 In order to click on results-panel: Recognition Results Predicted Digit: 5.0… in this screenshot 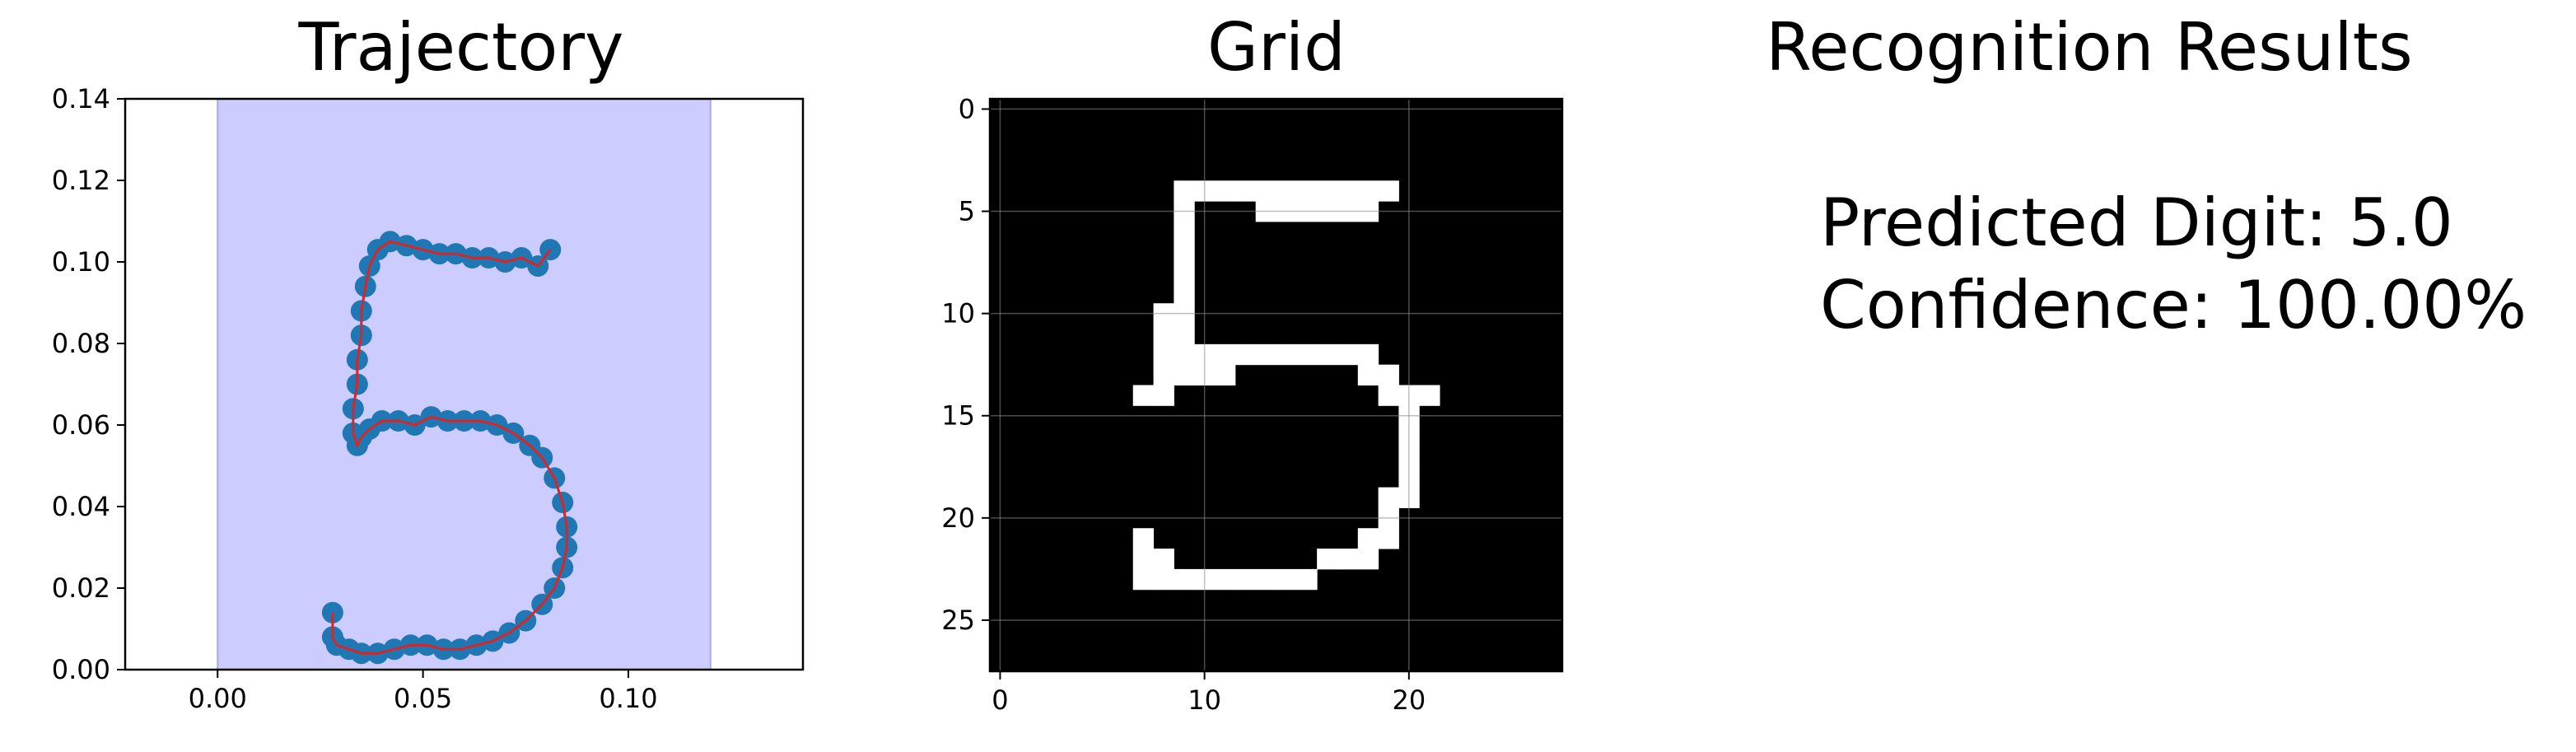, I will do `click(2146, 176)`.